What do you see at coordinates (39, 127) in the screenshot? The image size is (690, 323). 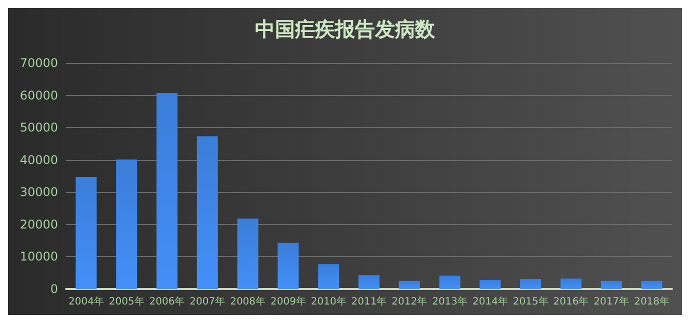 I see `y-tick-label: 50000` at bounding box center [39, 127].